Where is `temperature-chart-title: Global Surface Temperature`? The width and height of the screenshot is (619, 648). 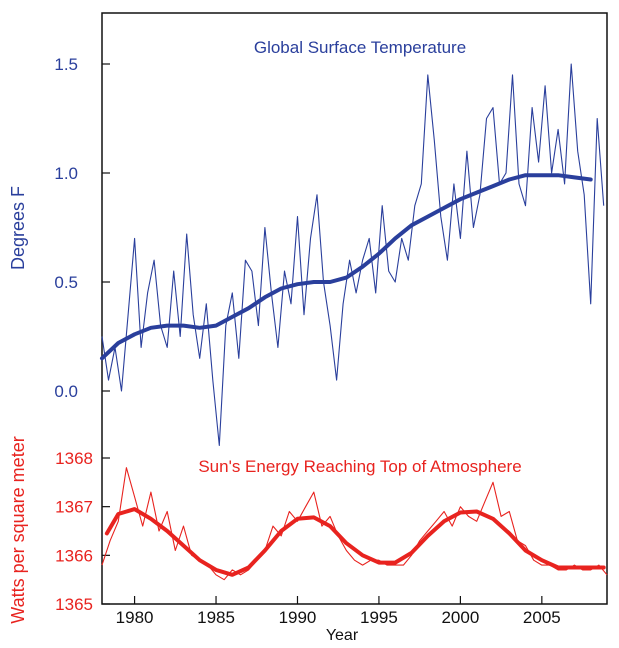
temperature-chart-title: Global Surface Temperature is located at coordinates (360, 47).